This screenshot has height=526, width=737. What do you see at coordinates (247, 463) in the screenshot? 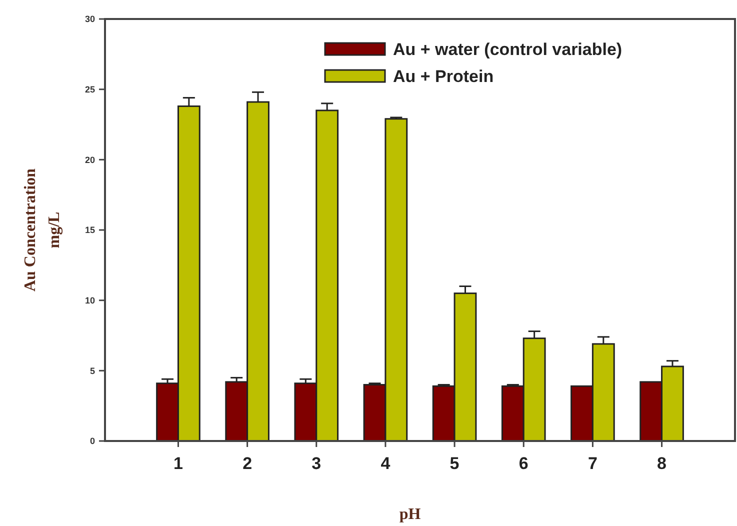
I see `x-tick-label: 2` at bounding box center [247, 463].